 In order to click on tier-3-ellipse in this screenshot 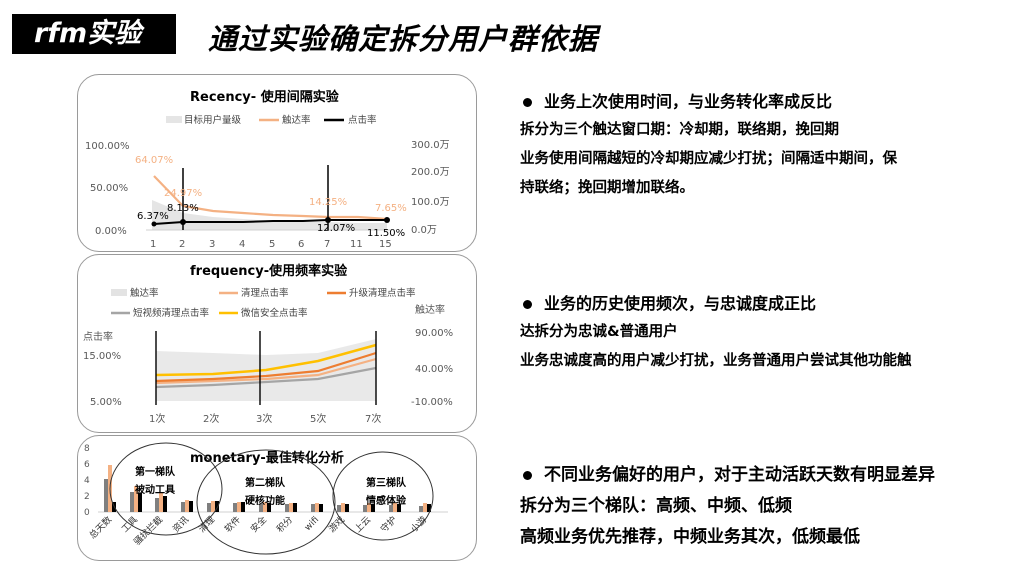, I will do `click(383, 496)`.